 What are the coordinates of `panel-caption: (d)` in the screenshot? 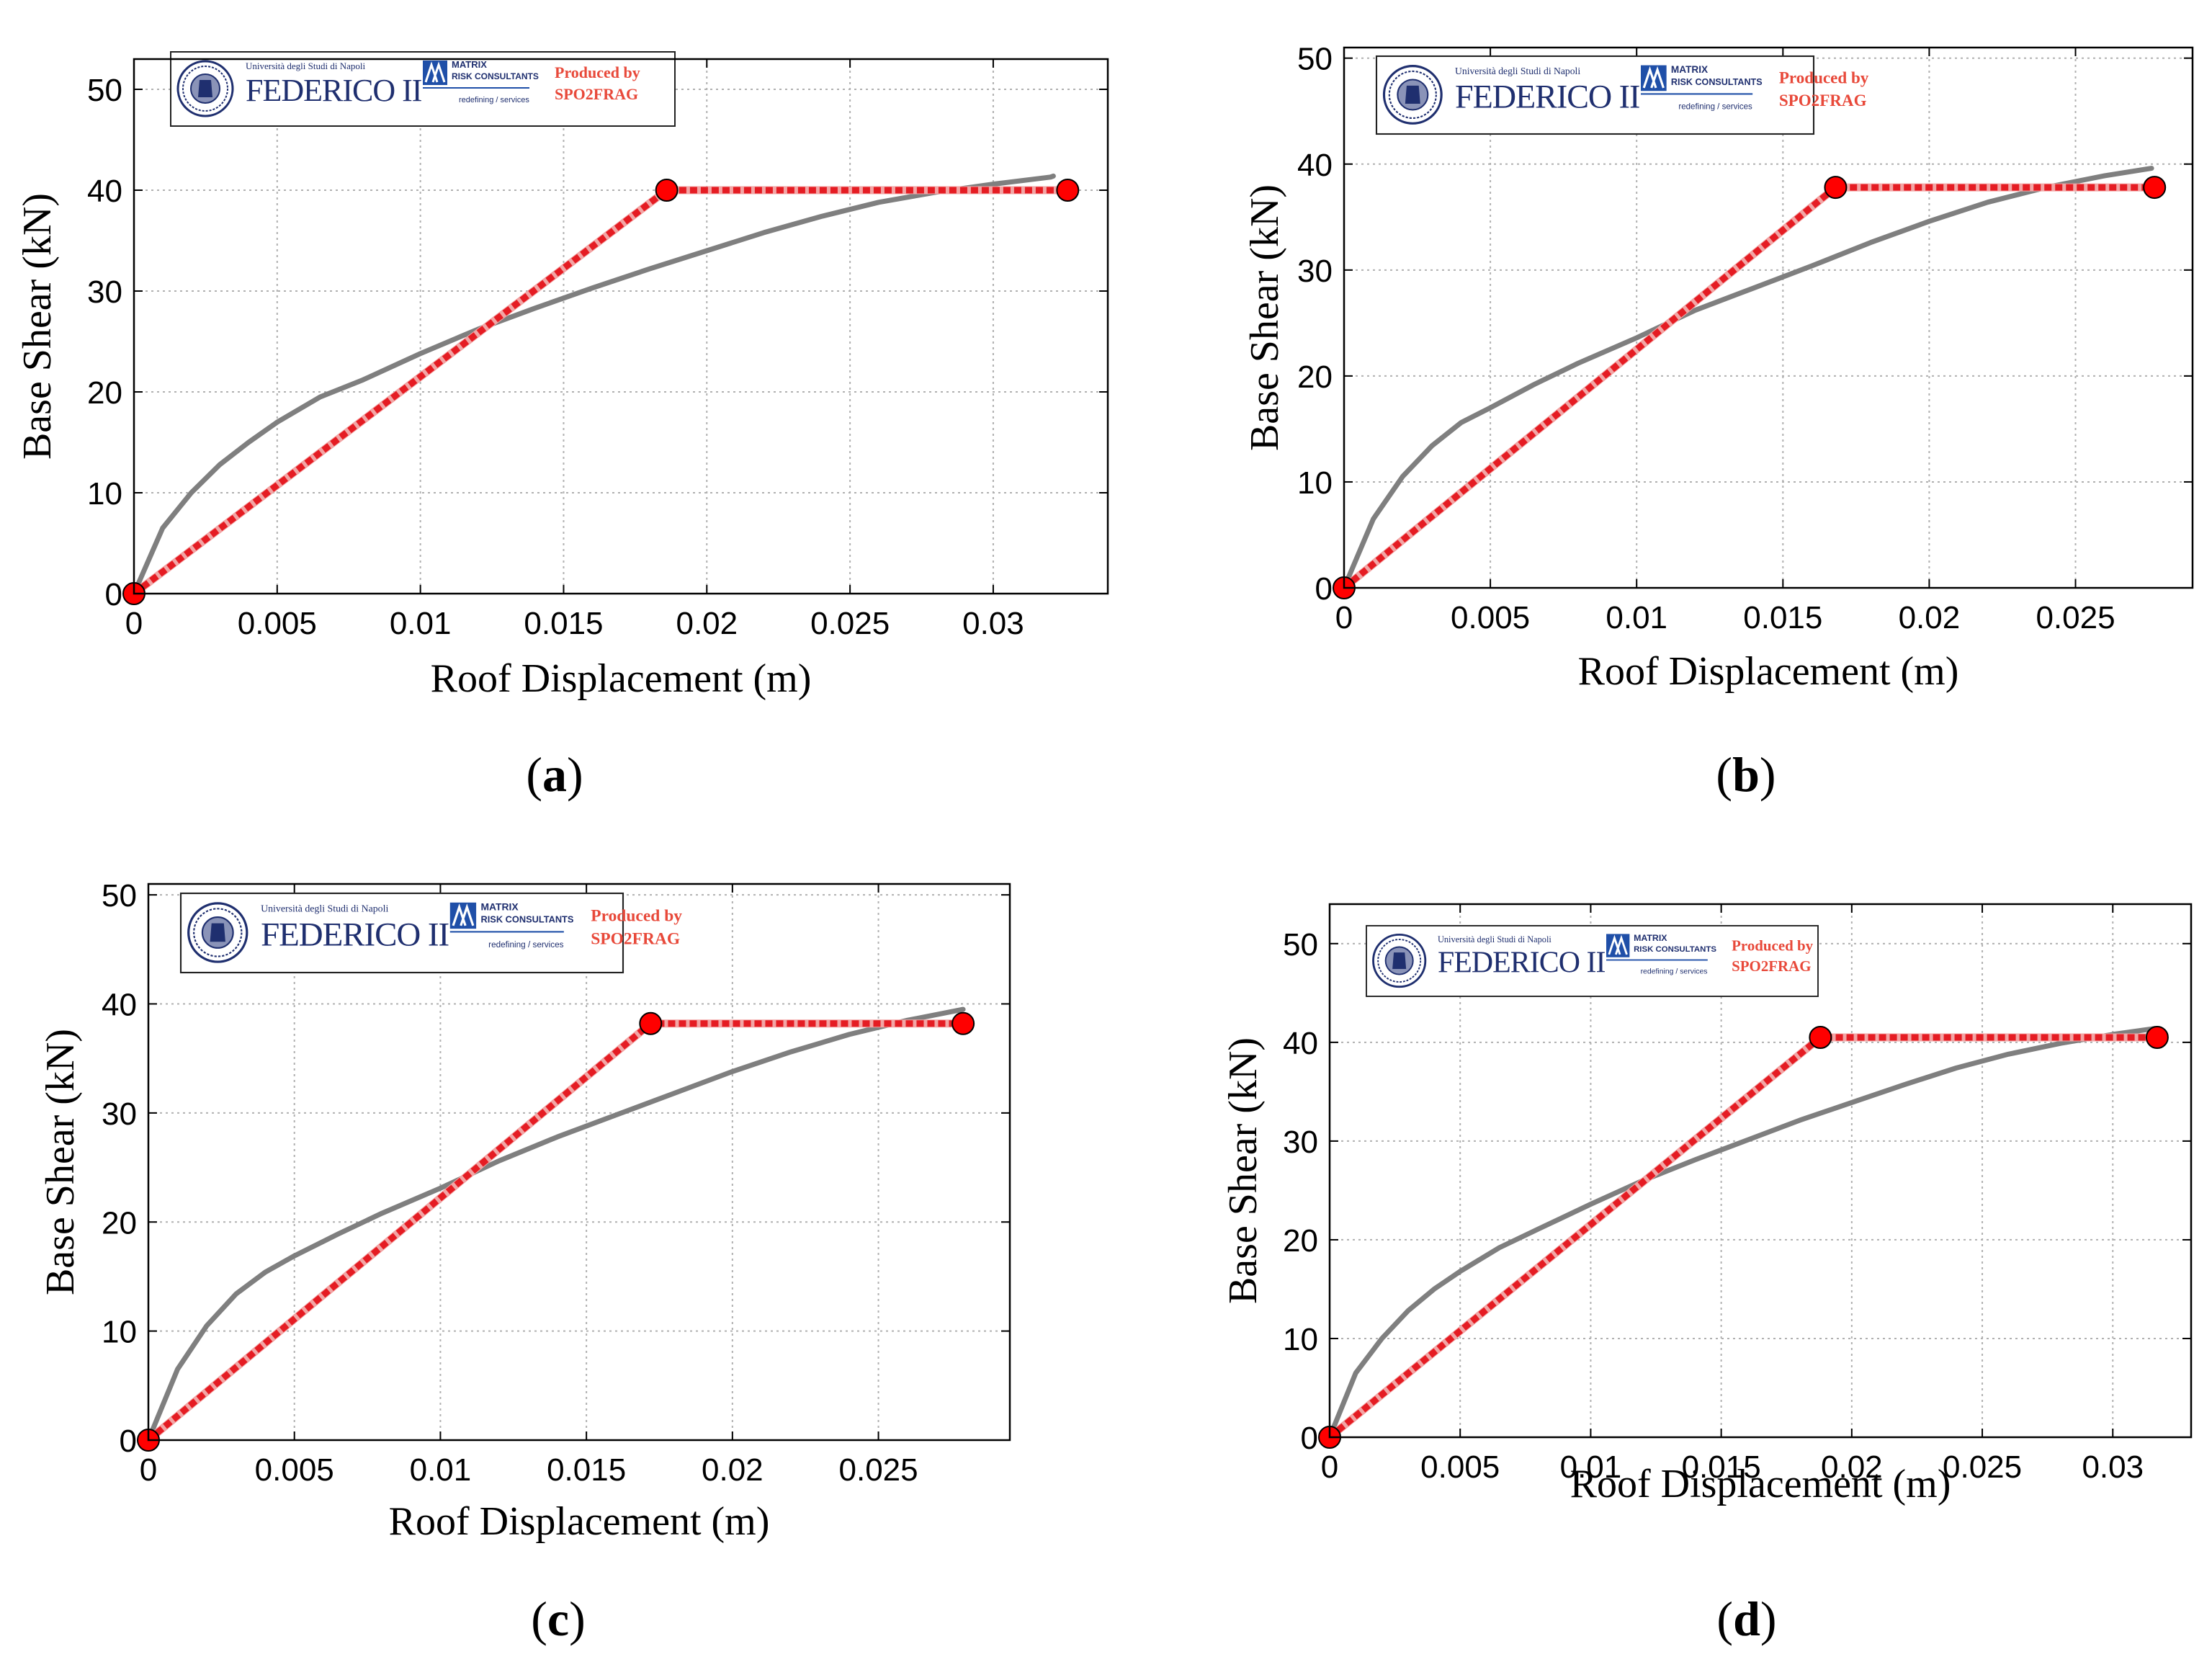 It's located at (1746, 1618).